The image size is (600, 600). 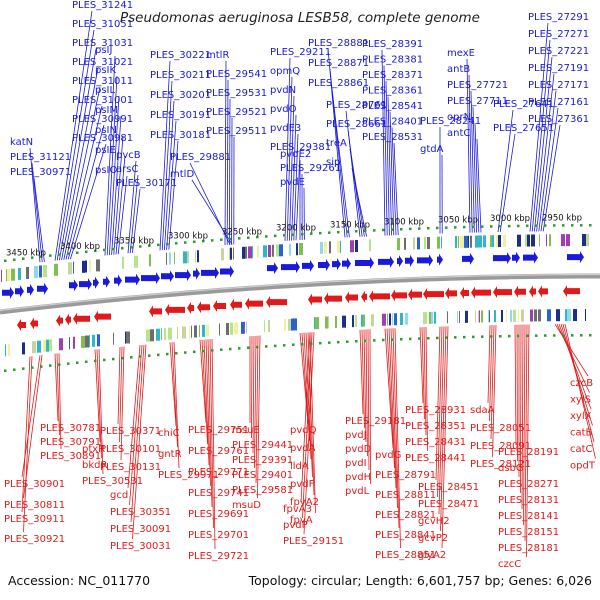 I want to click on gene-label: PLES_28861, so click(x=338, y=83).